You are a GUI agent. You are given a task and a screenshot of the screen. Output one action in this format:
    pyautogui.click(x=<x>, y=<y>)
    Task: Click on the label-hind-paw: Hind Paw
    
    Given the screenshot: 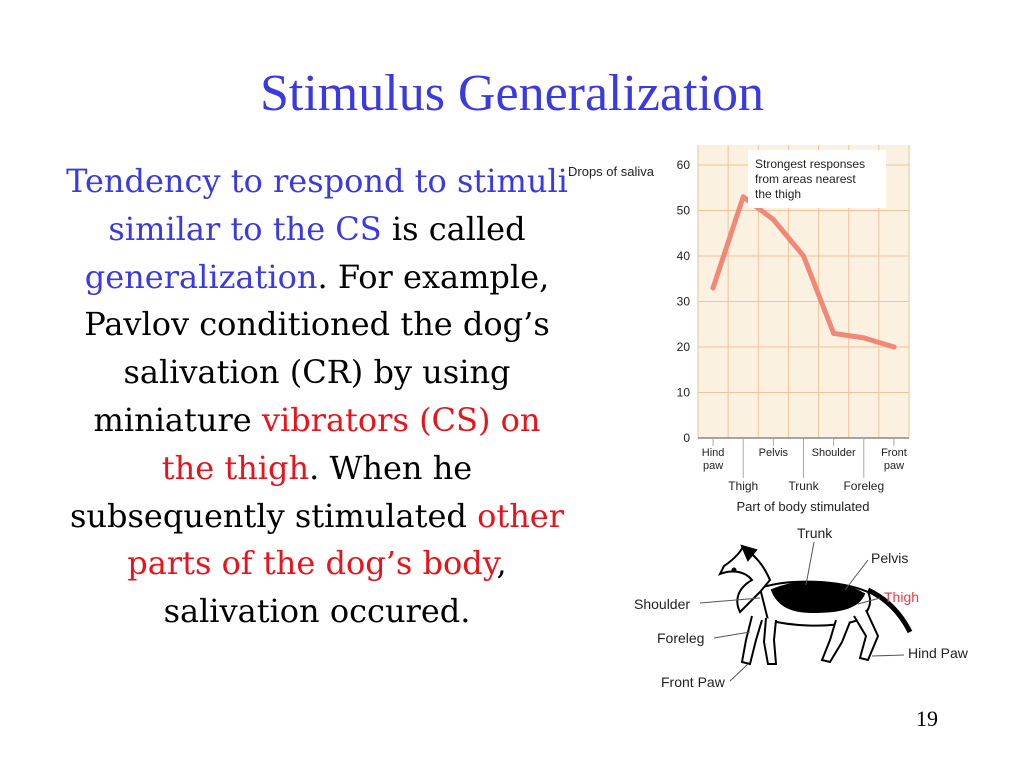 What is the action you would take?
    pyautogui.click(x=938, y=653)
    